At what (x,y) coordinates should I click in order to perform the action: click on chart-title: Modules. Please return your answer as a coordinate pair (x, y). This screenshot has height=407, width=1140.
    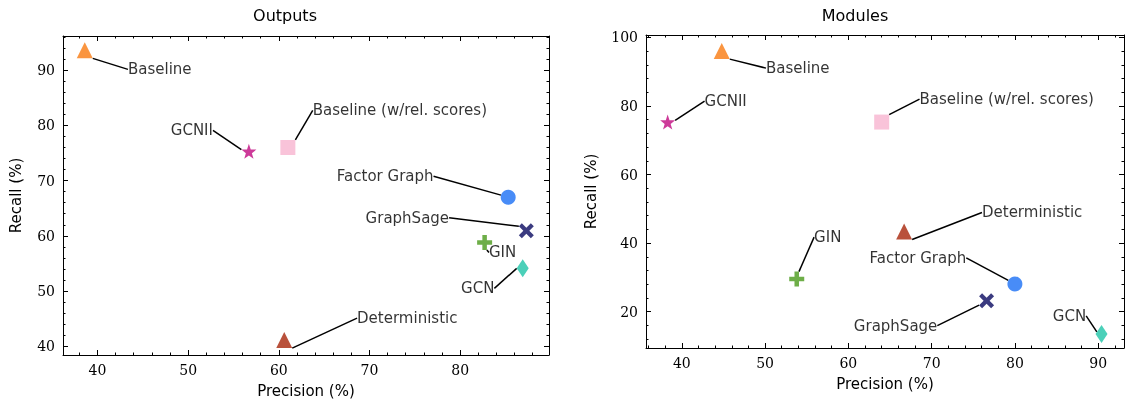
    Looking at the image, I should click on (855, 15).